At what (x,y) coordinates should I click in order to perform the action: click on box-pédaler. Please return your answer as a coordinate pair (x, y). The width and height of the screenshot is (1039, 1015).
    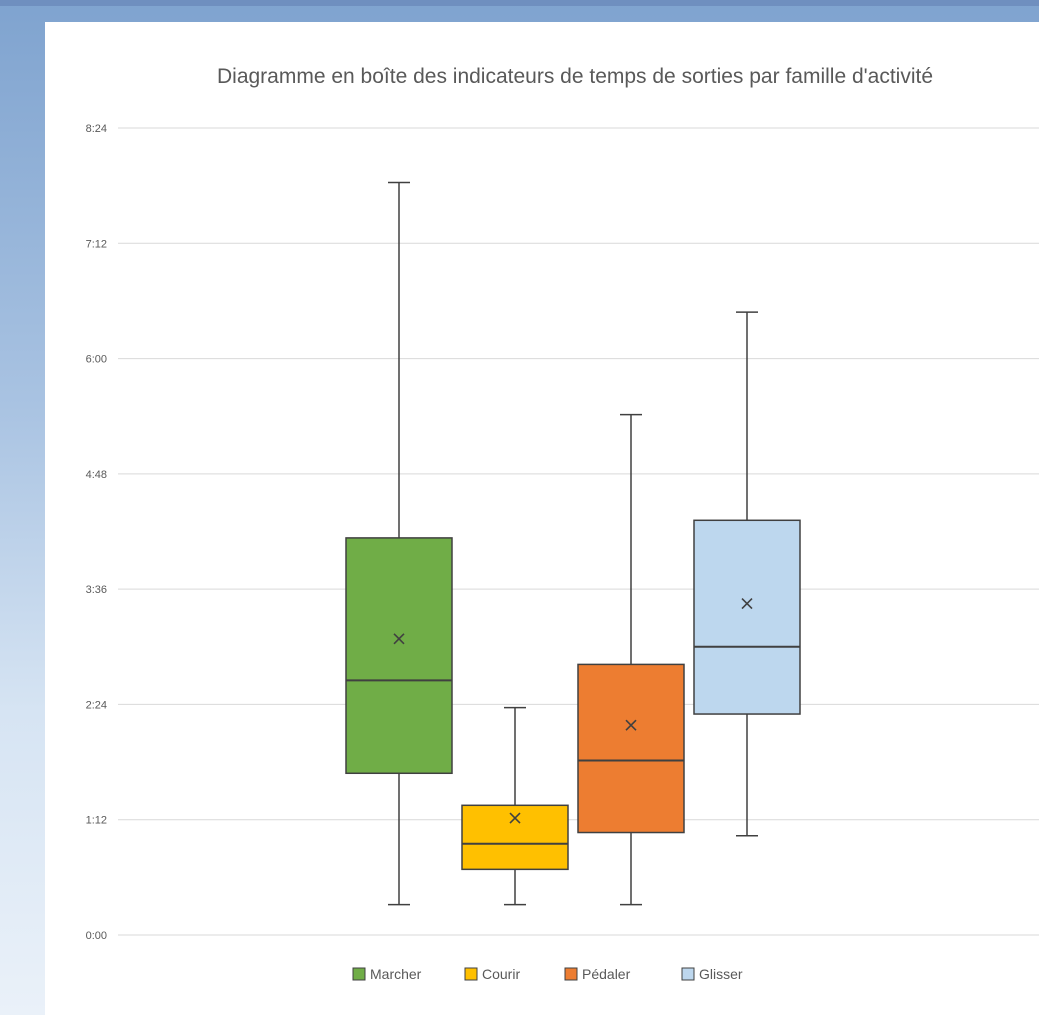
    Looking at the image, I should click on (631, 748).